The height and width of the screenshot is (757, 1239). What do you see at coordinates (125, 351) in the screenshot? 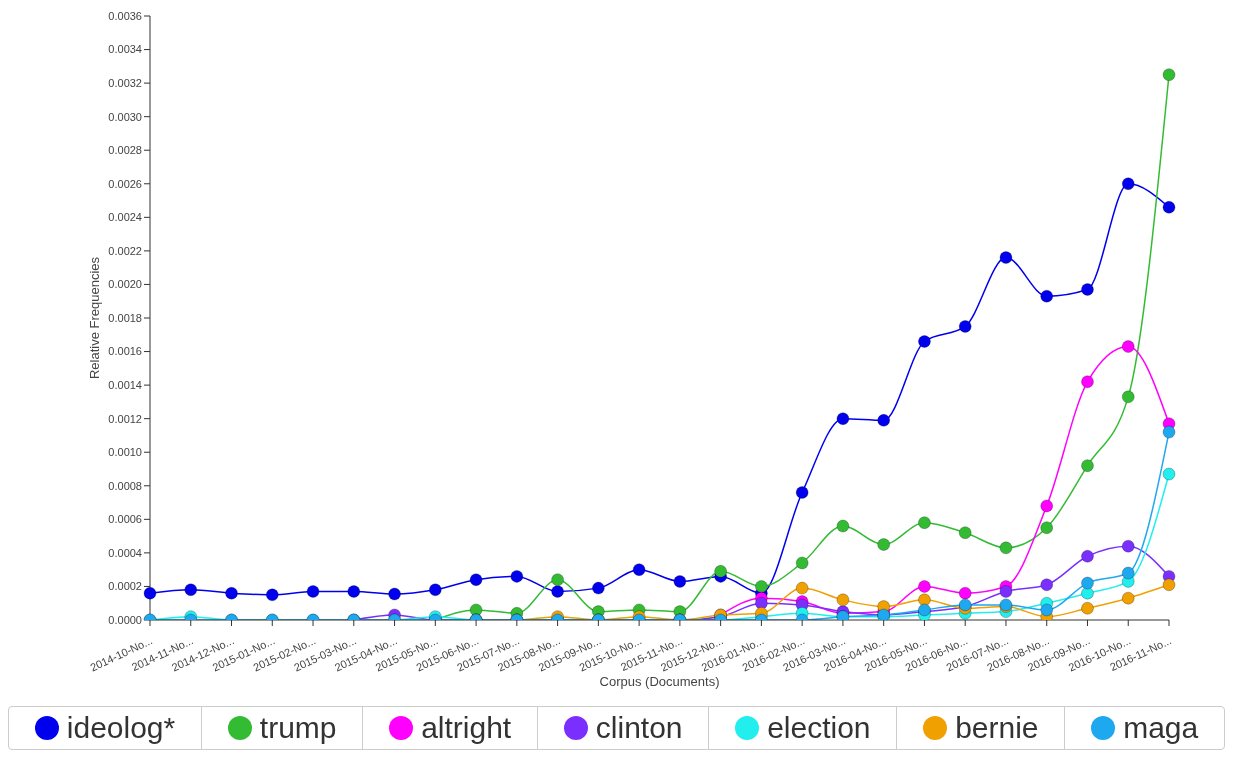
I see `y-tick-label: 0.0016` at bounding box center [125, 351].